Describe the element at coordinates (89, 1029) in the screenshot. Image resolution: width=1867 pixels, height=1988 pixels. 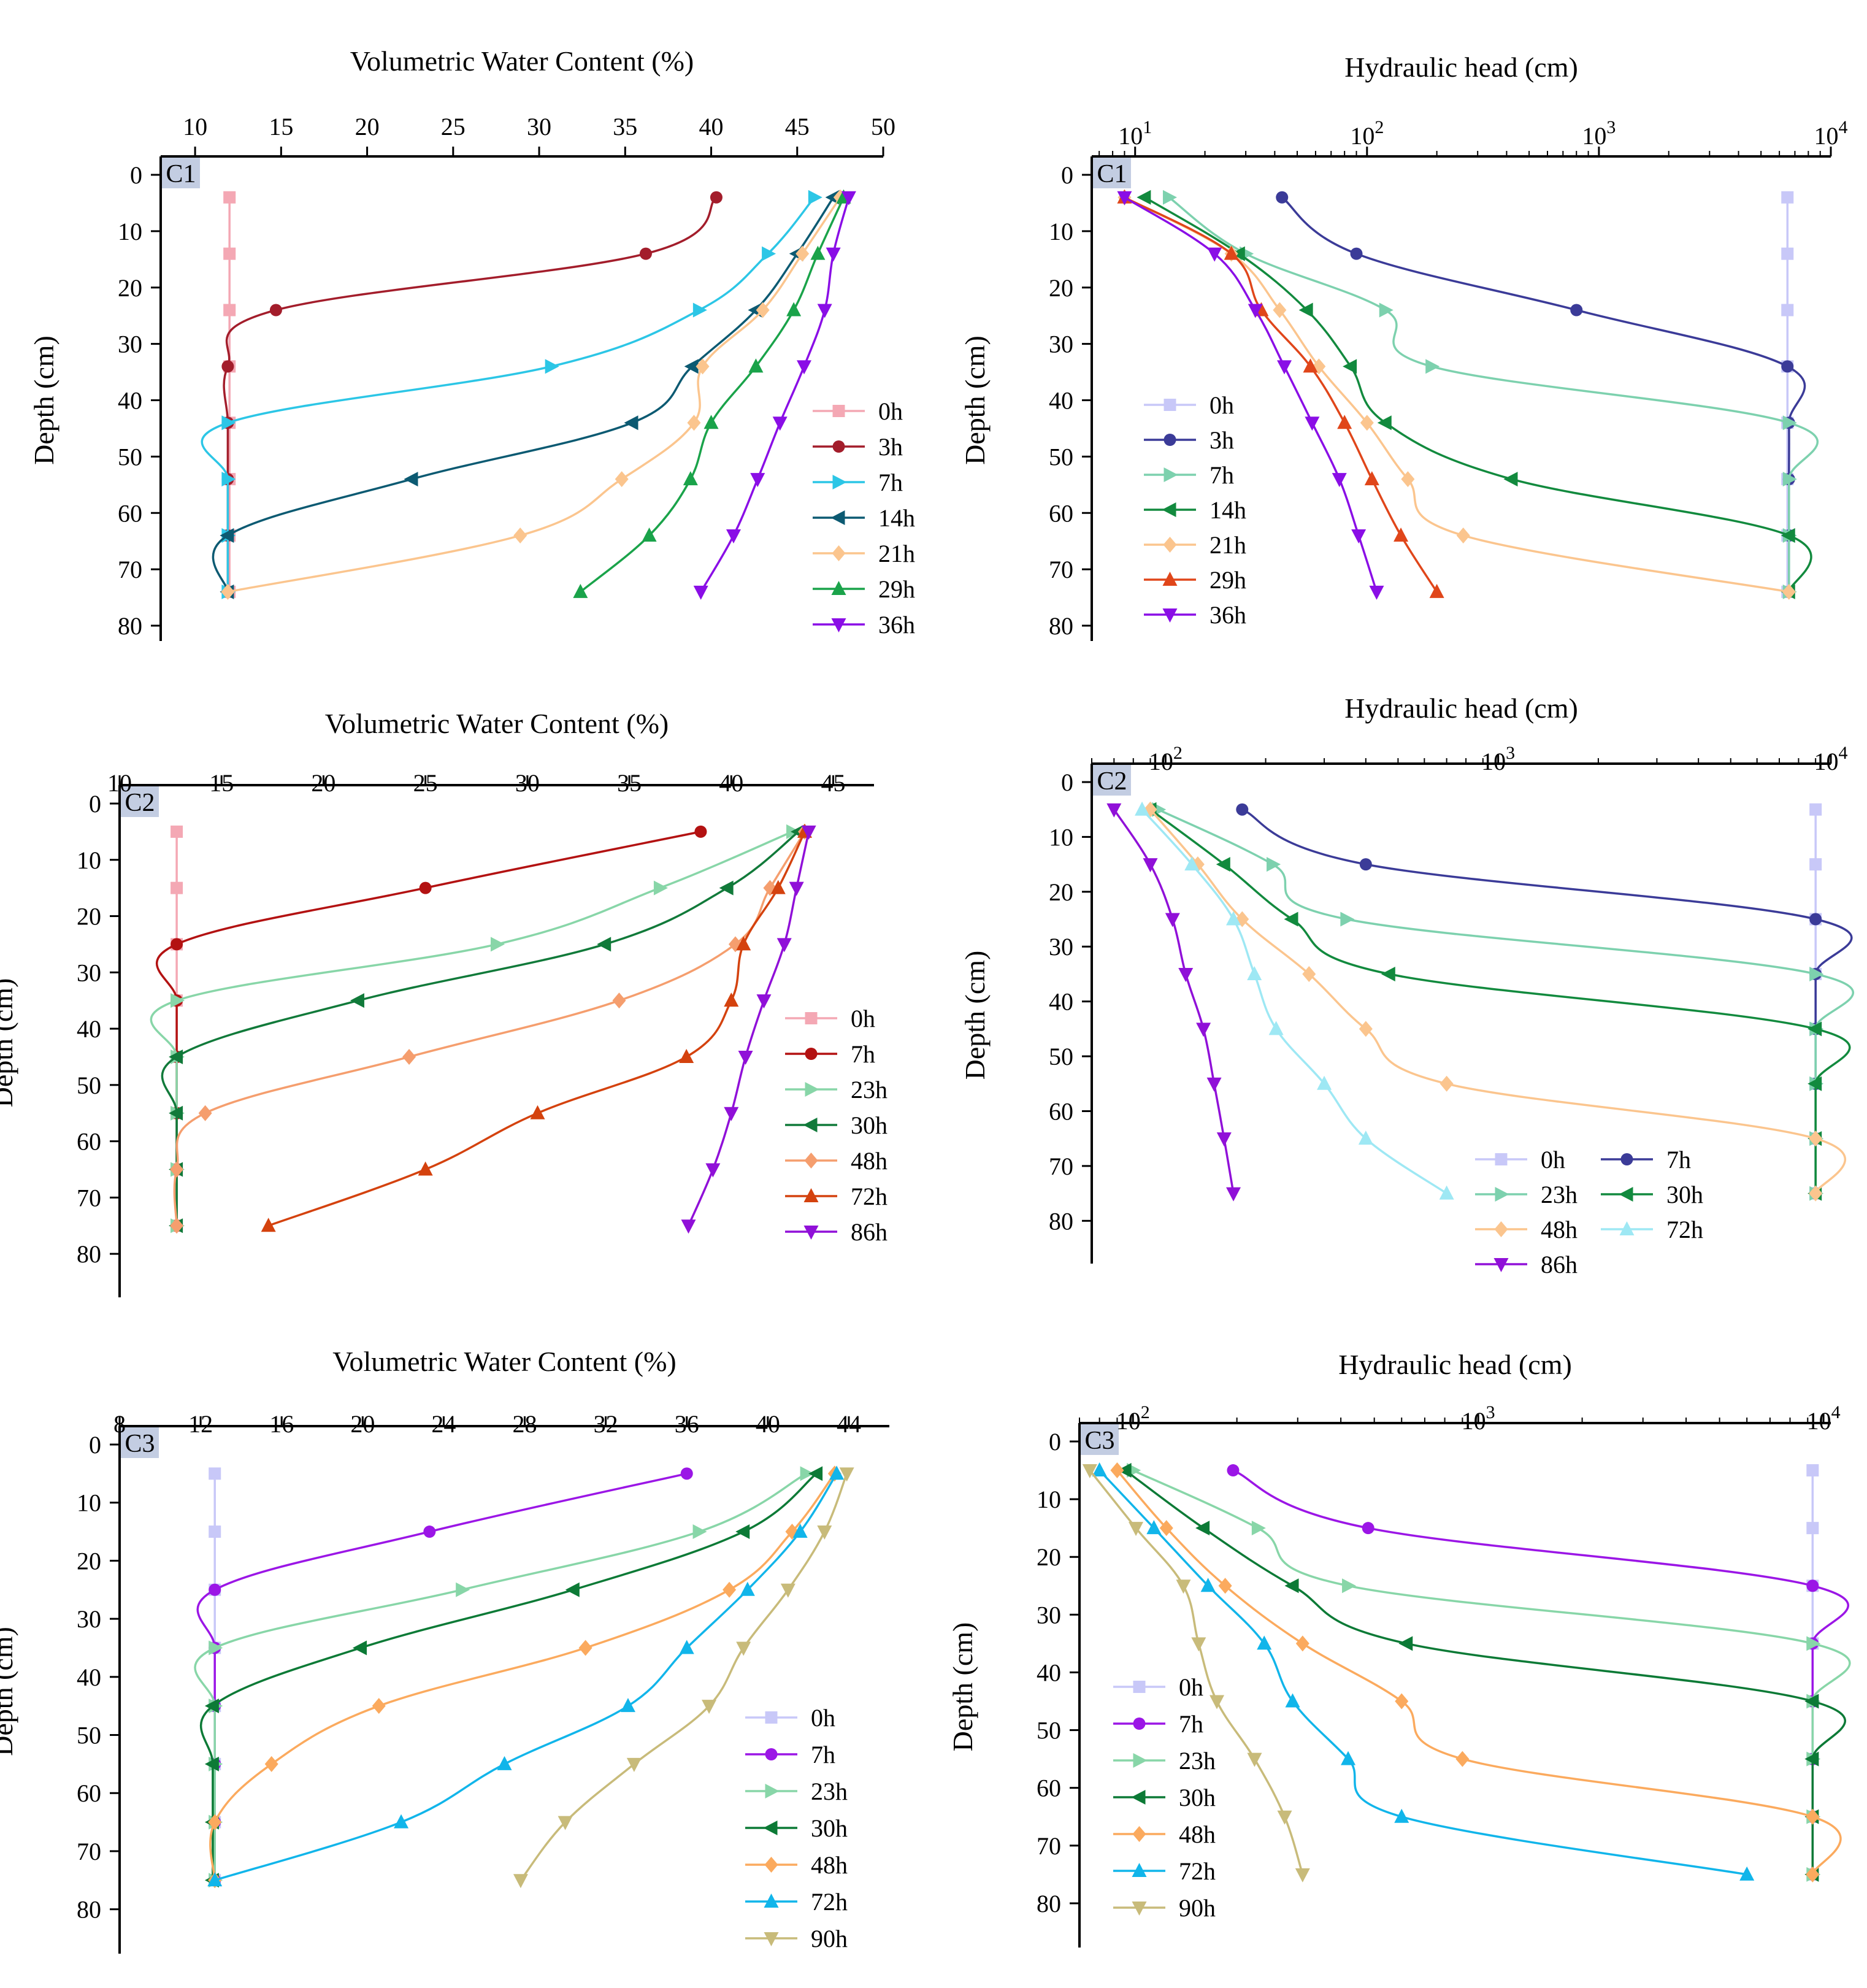
I see `y-tick-label: 40` at that location.